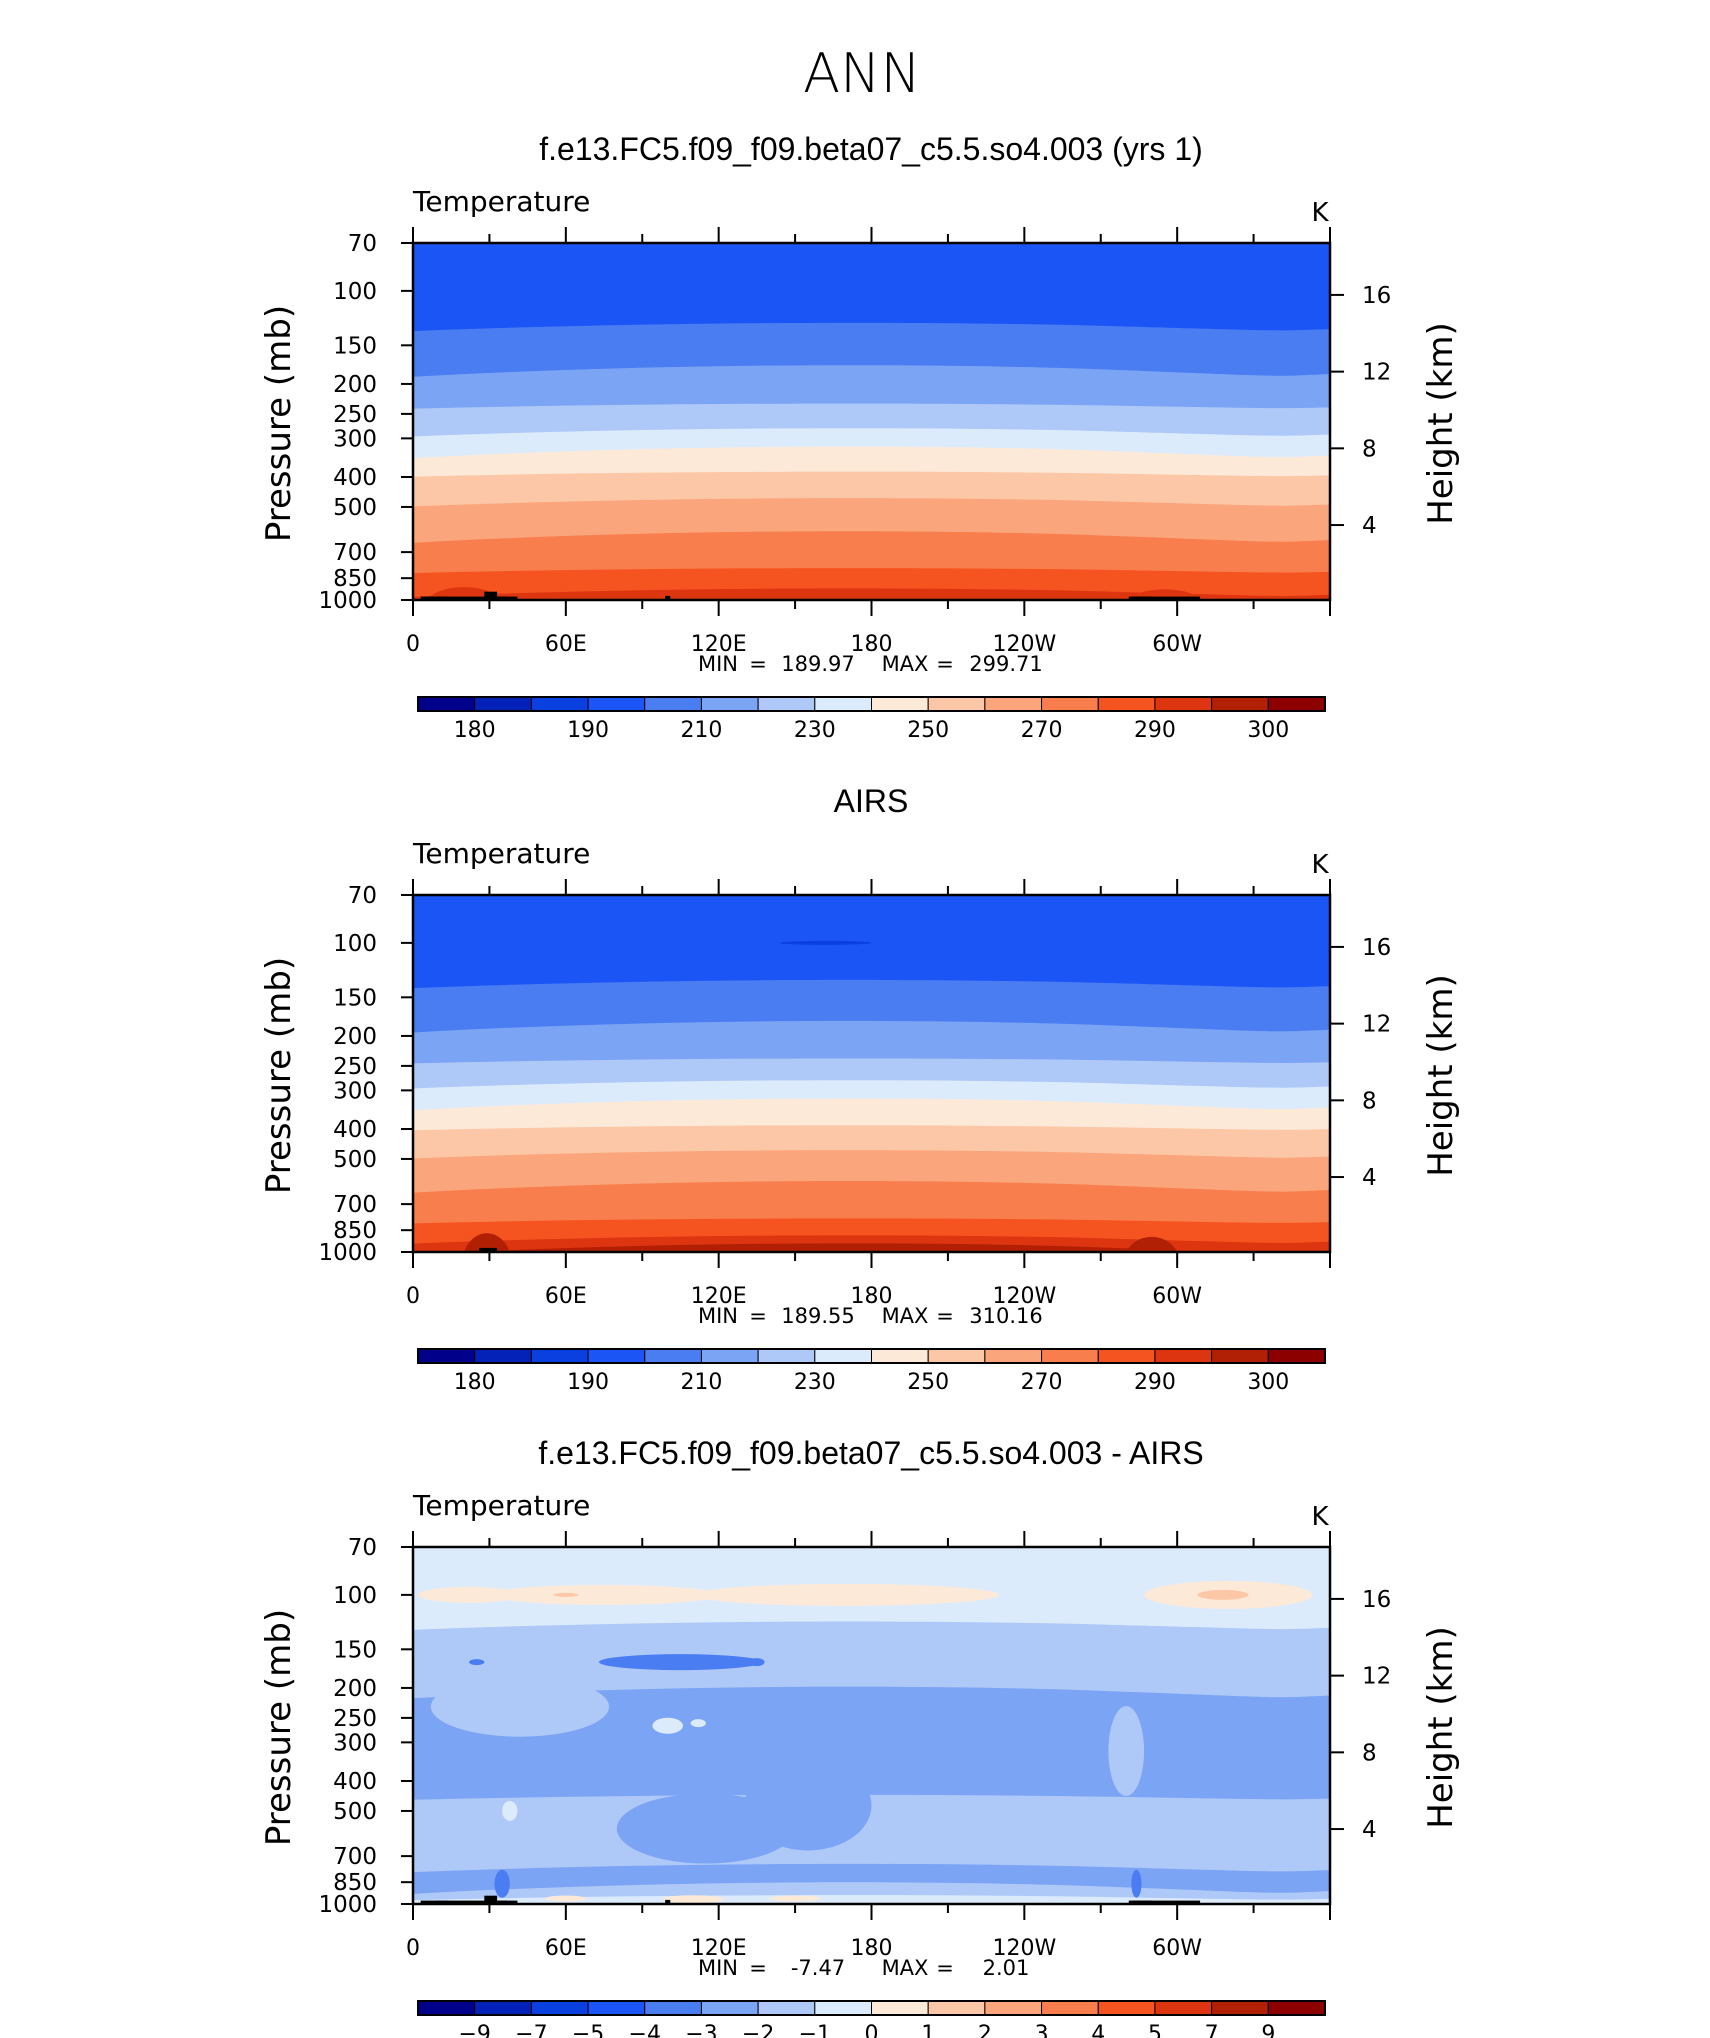  I want to click on stat-max-label: MAX, so click(905, 1968).